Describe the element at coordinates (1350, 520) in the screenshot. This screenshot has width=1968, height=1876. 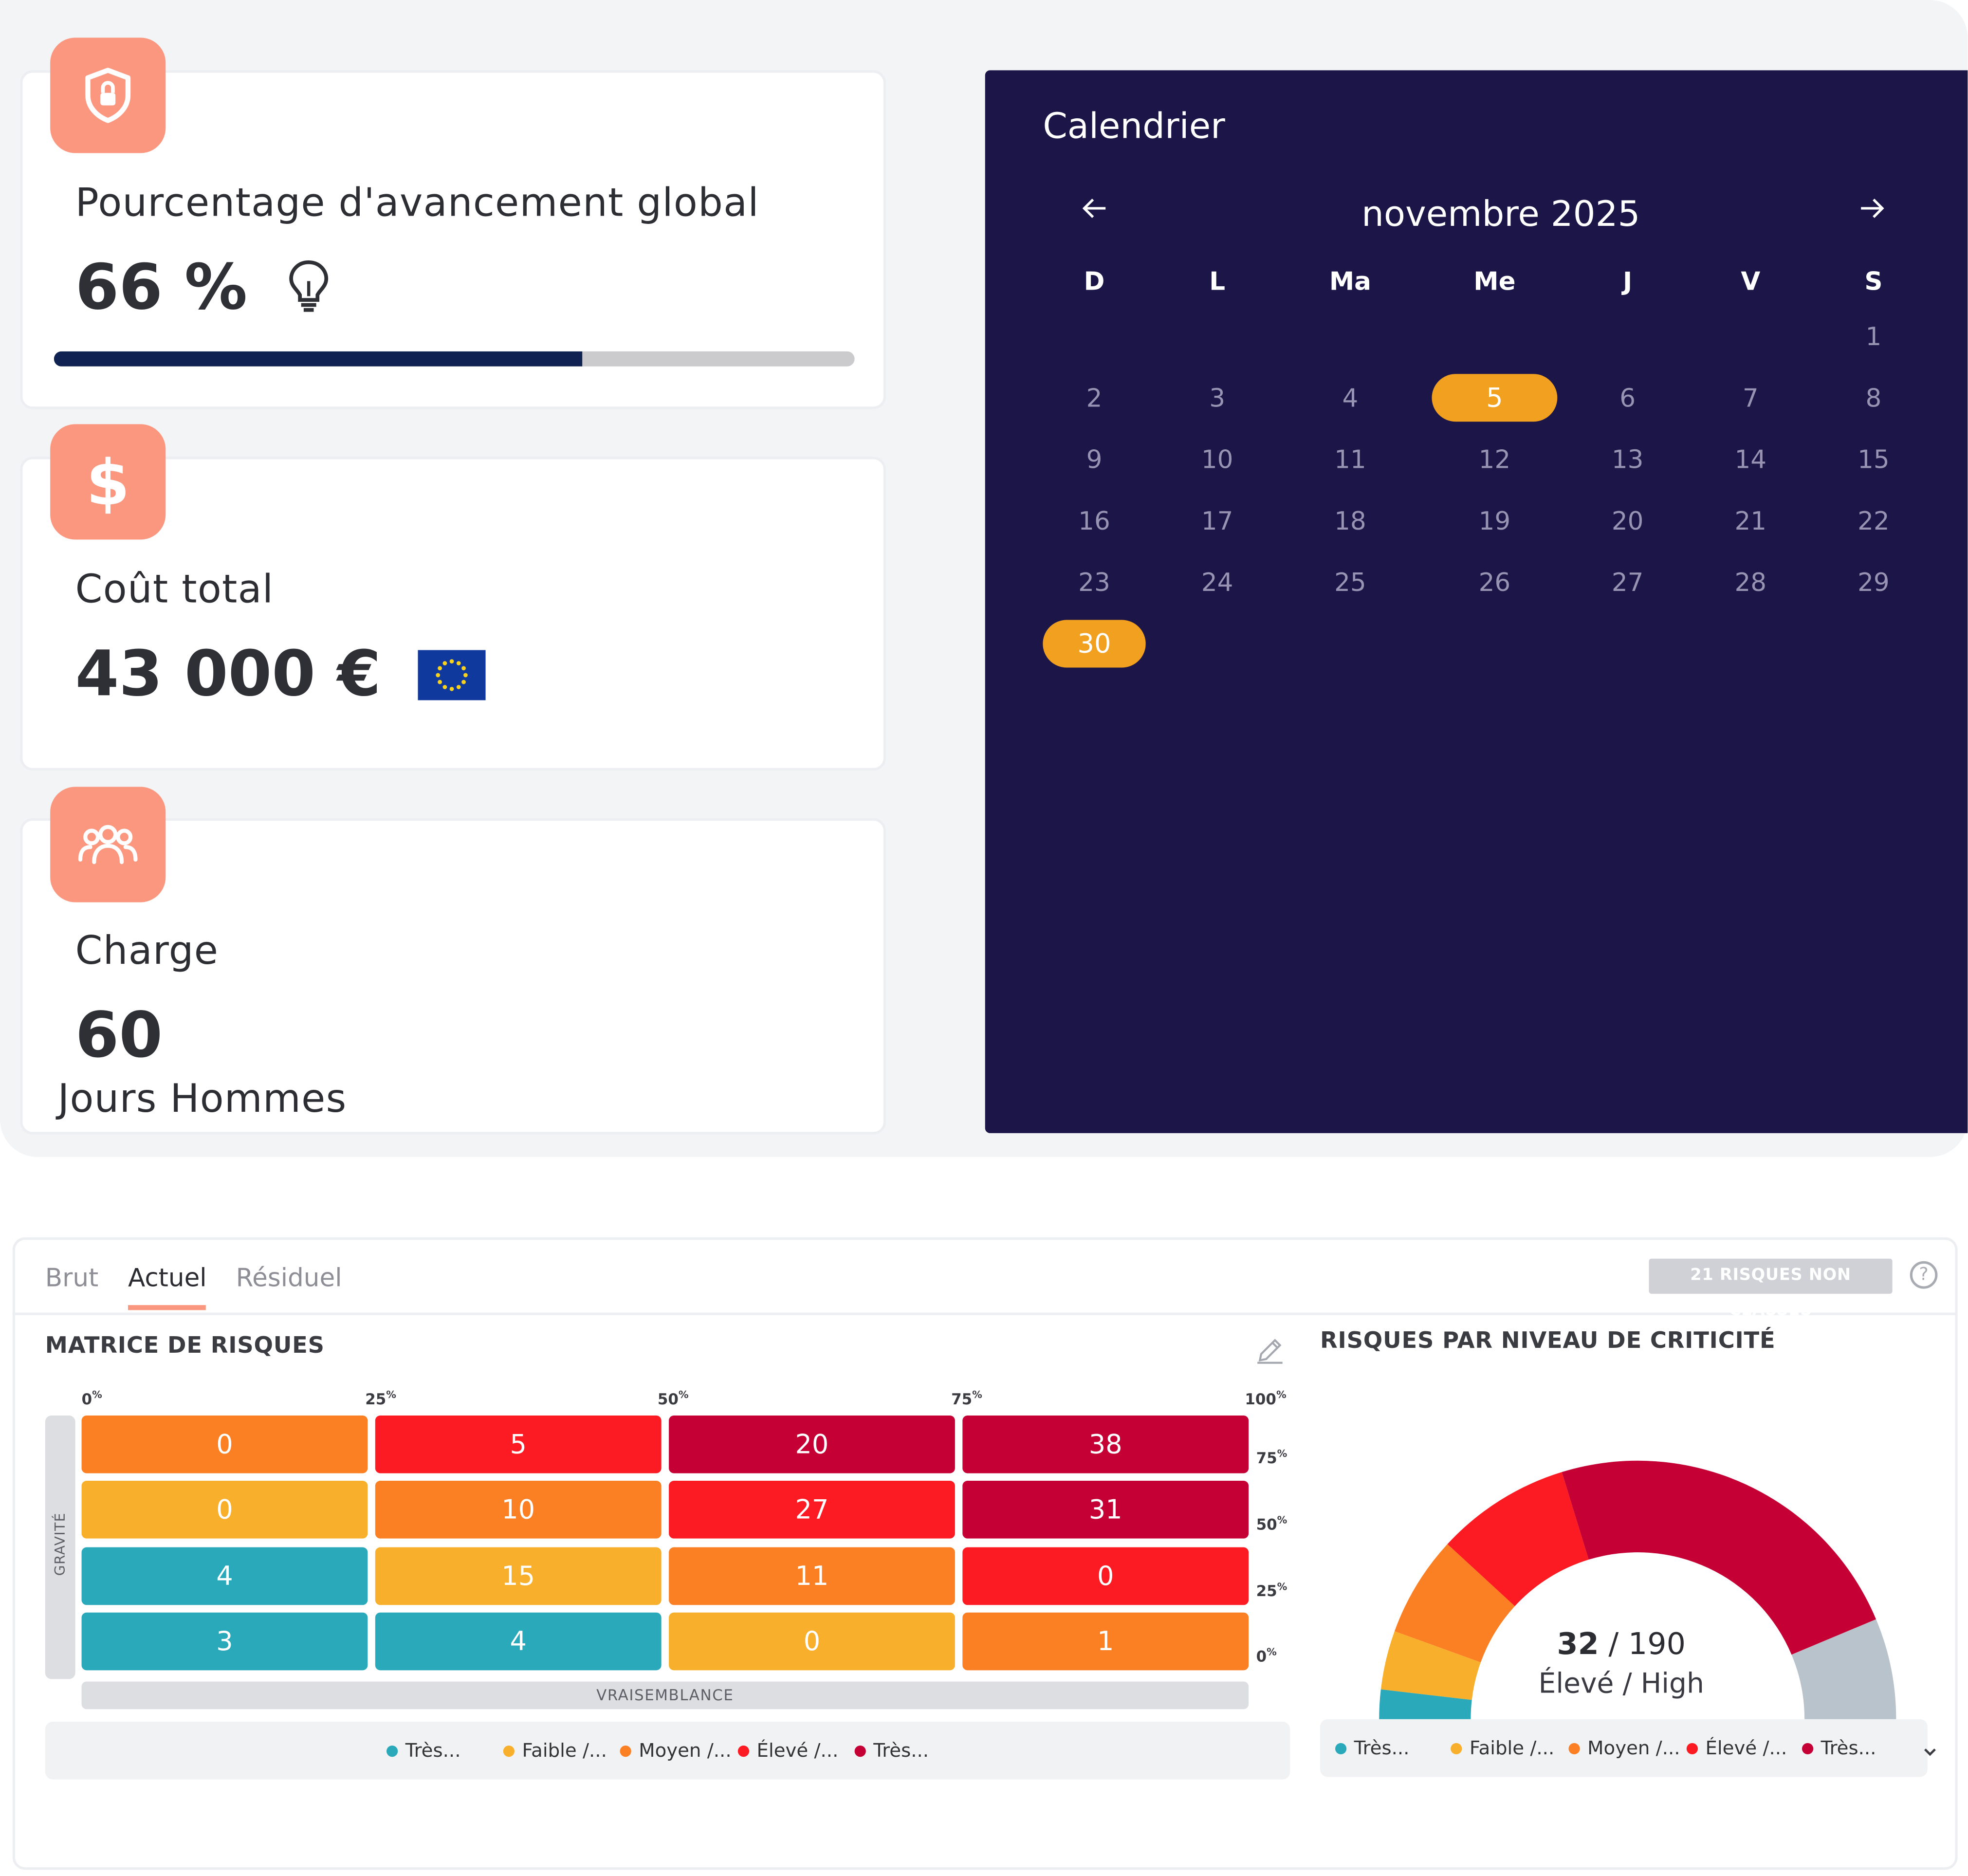
I see `calendar-day: 18` at that location.